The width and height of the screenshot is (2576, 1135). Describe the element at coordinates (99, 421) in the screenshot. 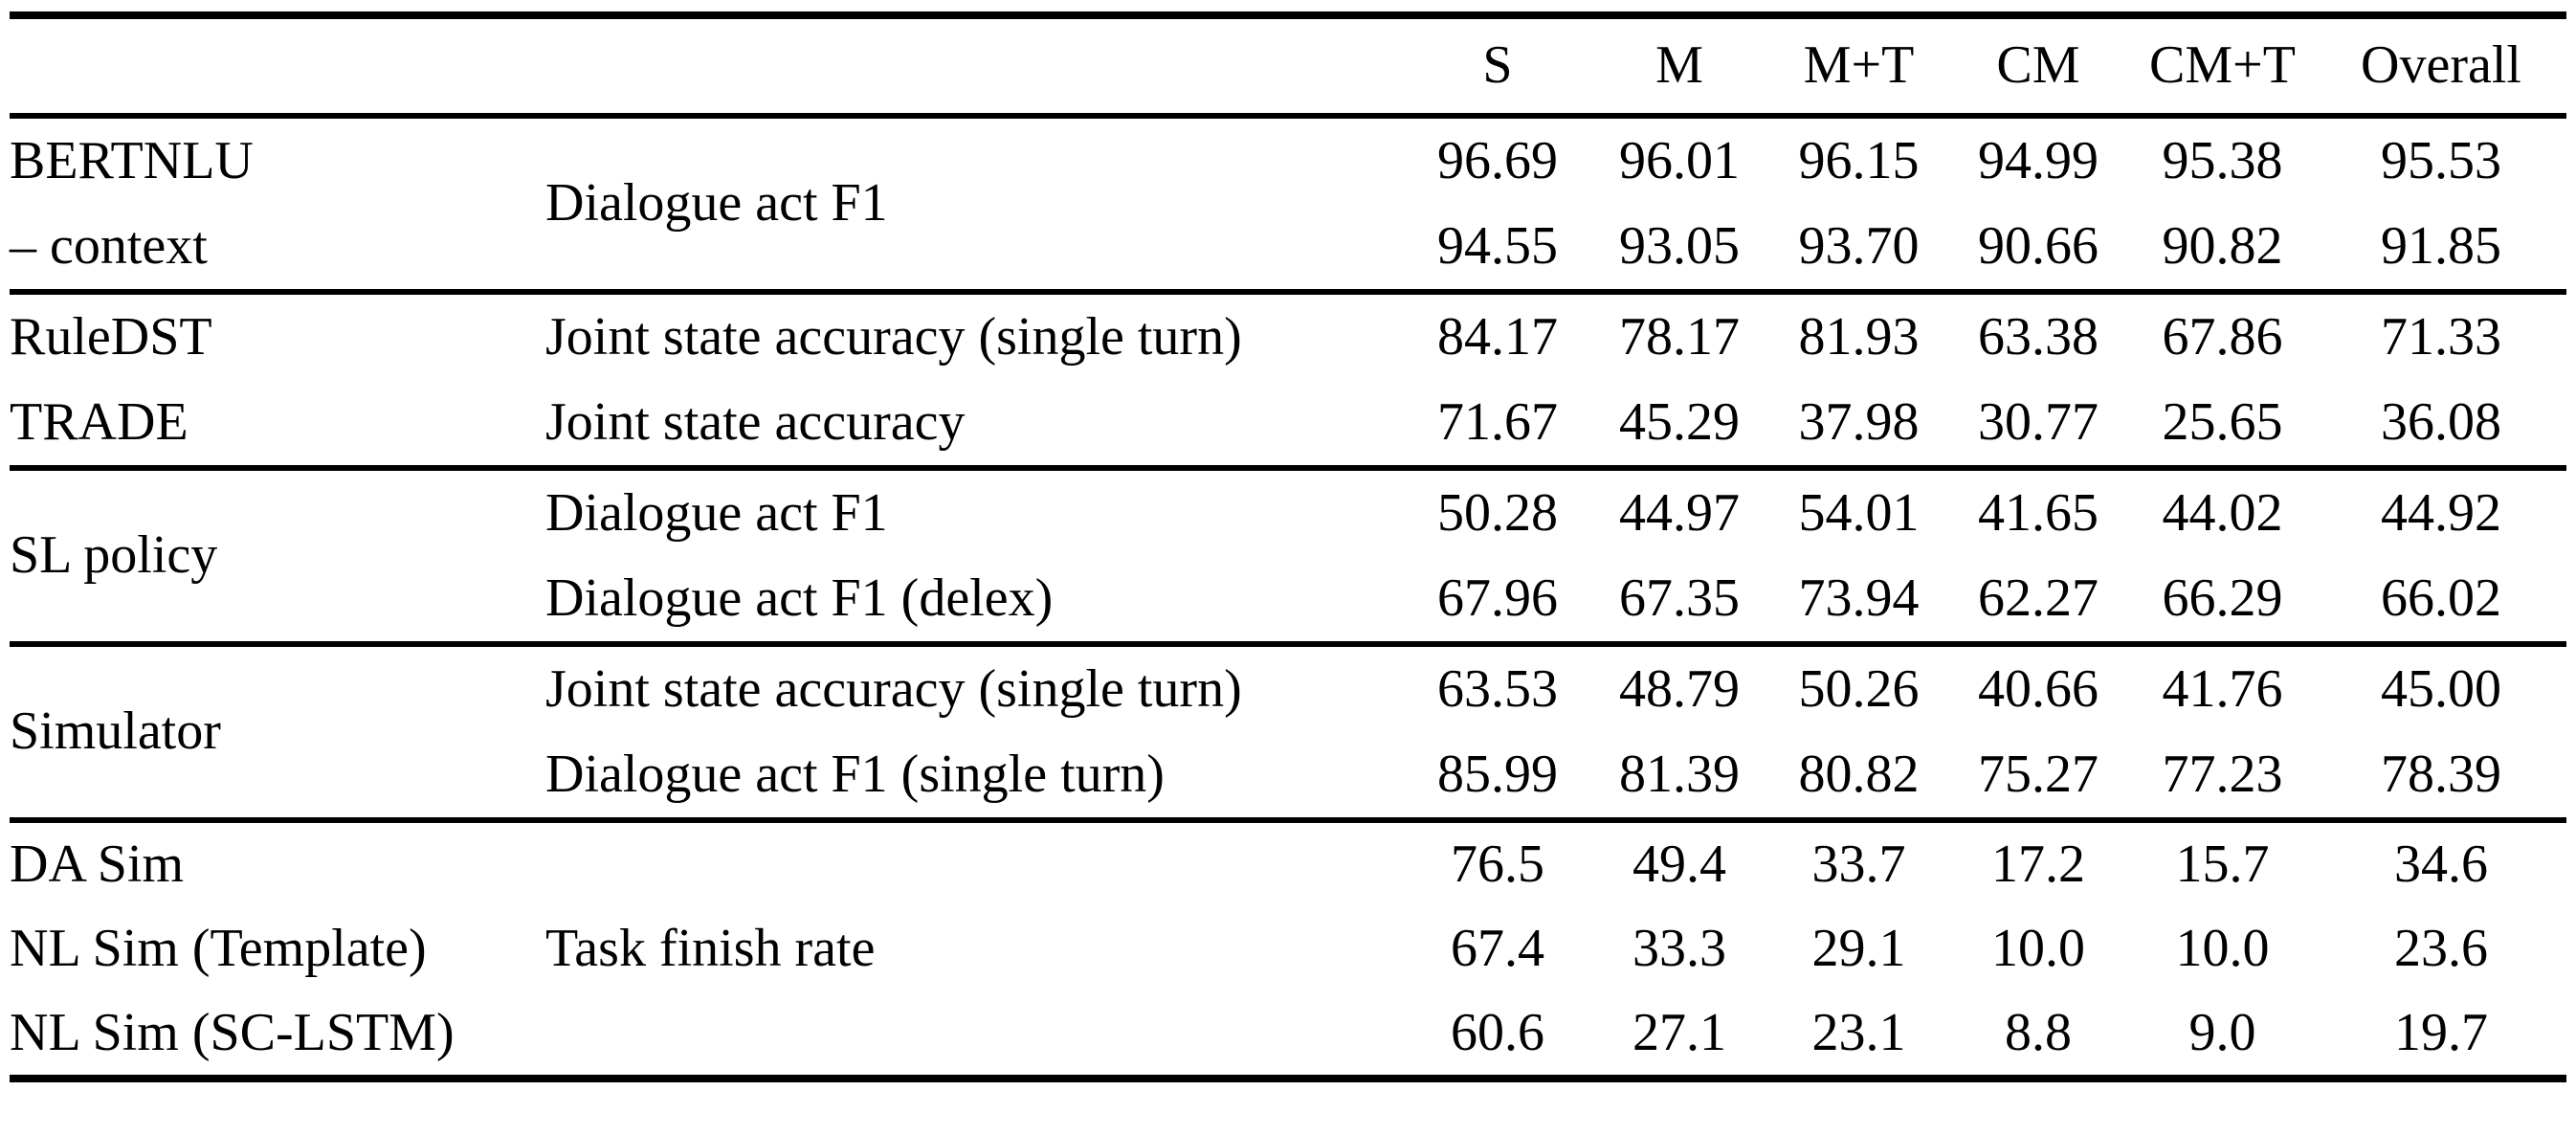

I see `model-name: TRADE` at that location.